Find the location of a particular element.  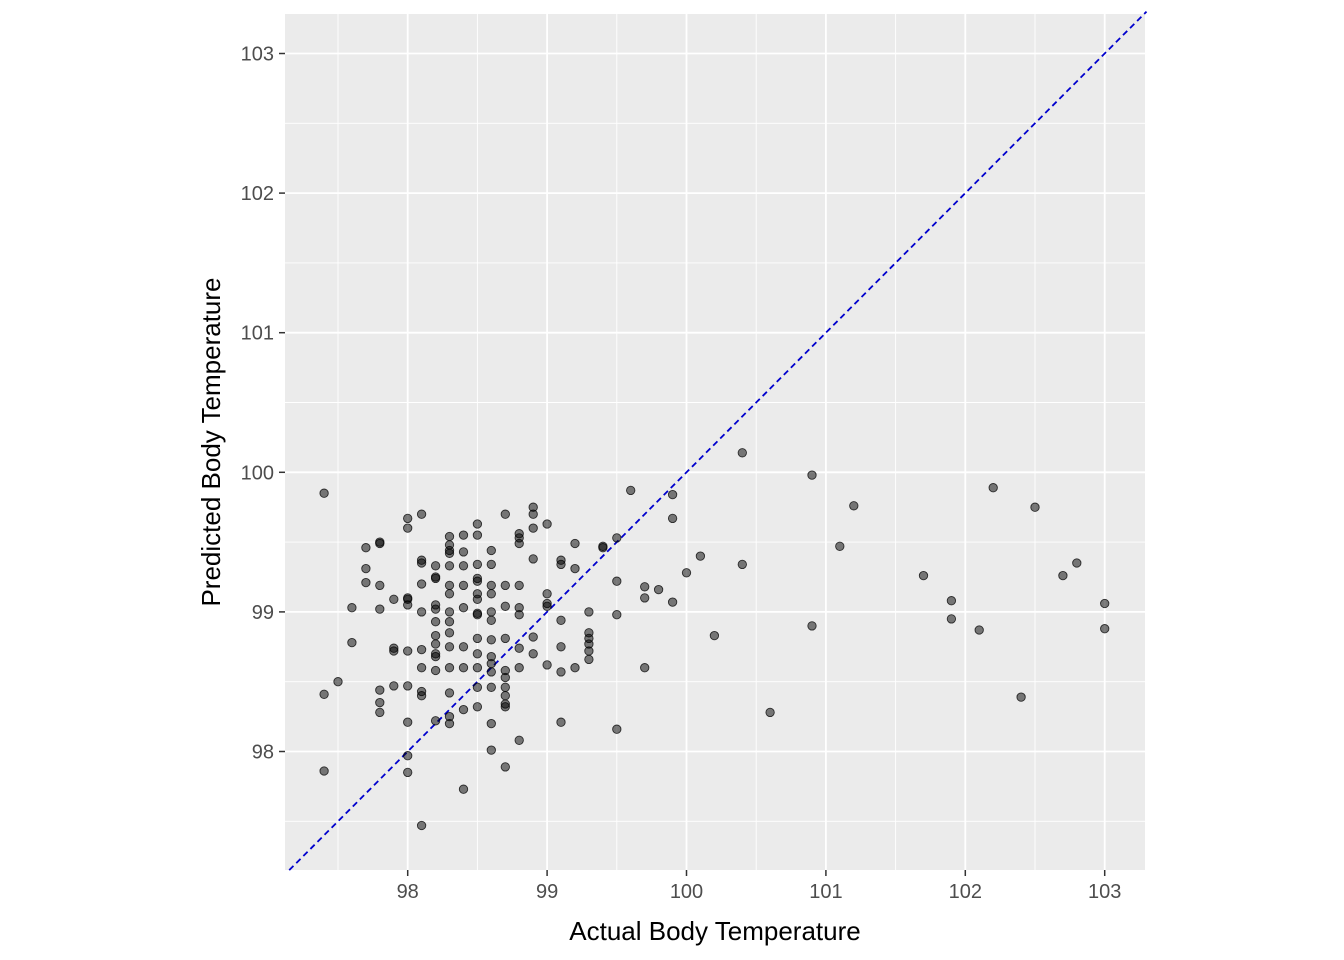

y-tick-label: 99 is located at coordinates (263, 613).